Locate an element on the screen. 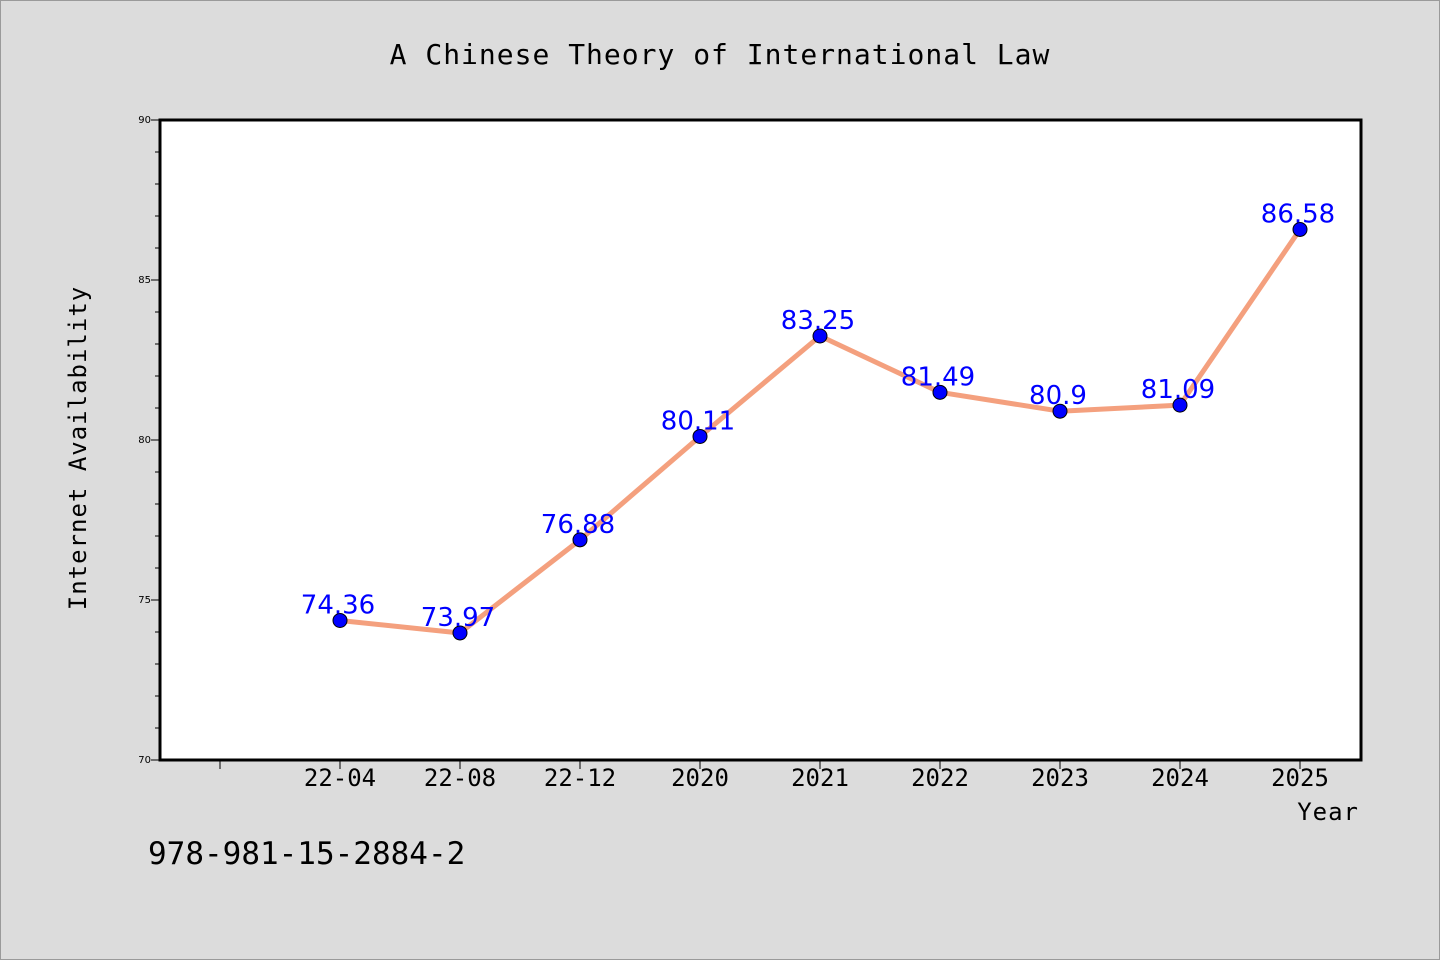  data-label: 81.09 is located at coordinates (1178, 390).